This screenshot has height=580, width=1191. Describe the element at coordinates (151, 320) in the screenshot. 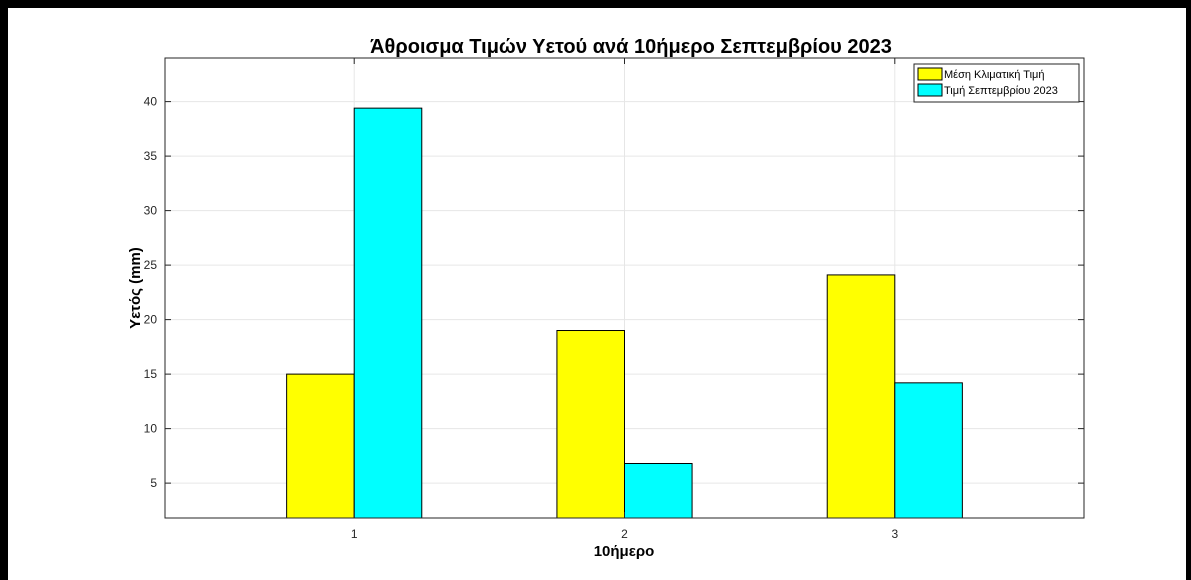

I see `y-tick-label: 20` at that location.